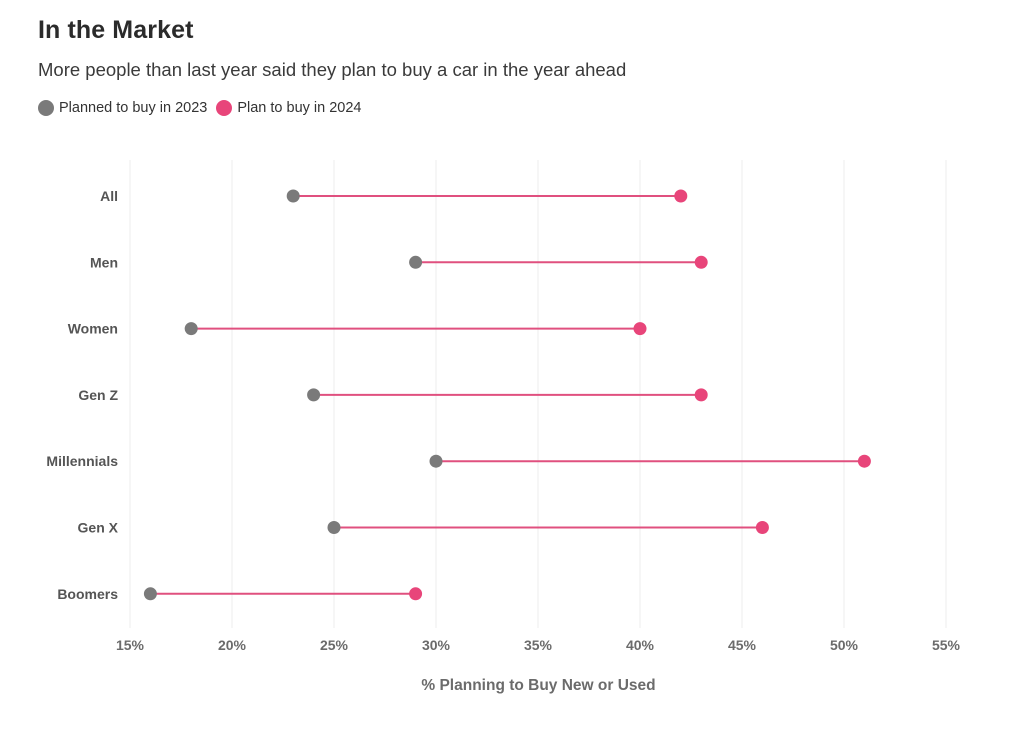 The width and height of the screenshot is (1024, 734). What do you see at coordinates (82, 461) in the screenshot?
I see `category-label: Millennials` at bounding box center [82, 461].